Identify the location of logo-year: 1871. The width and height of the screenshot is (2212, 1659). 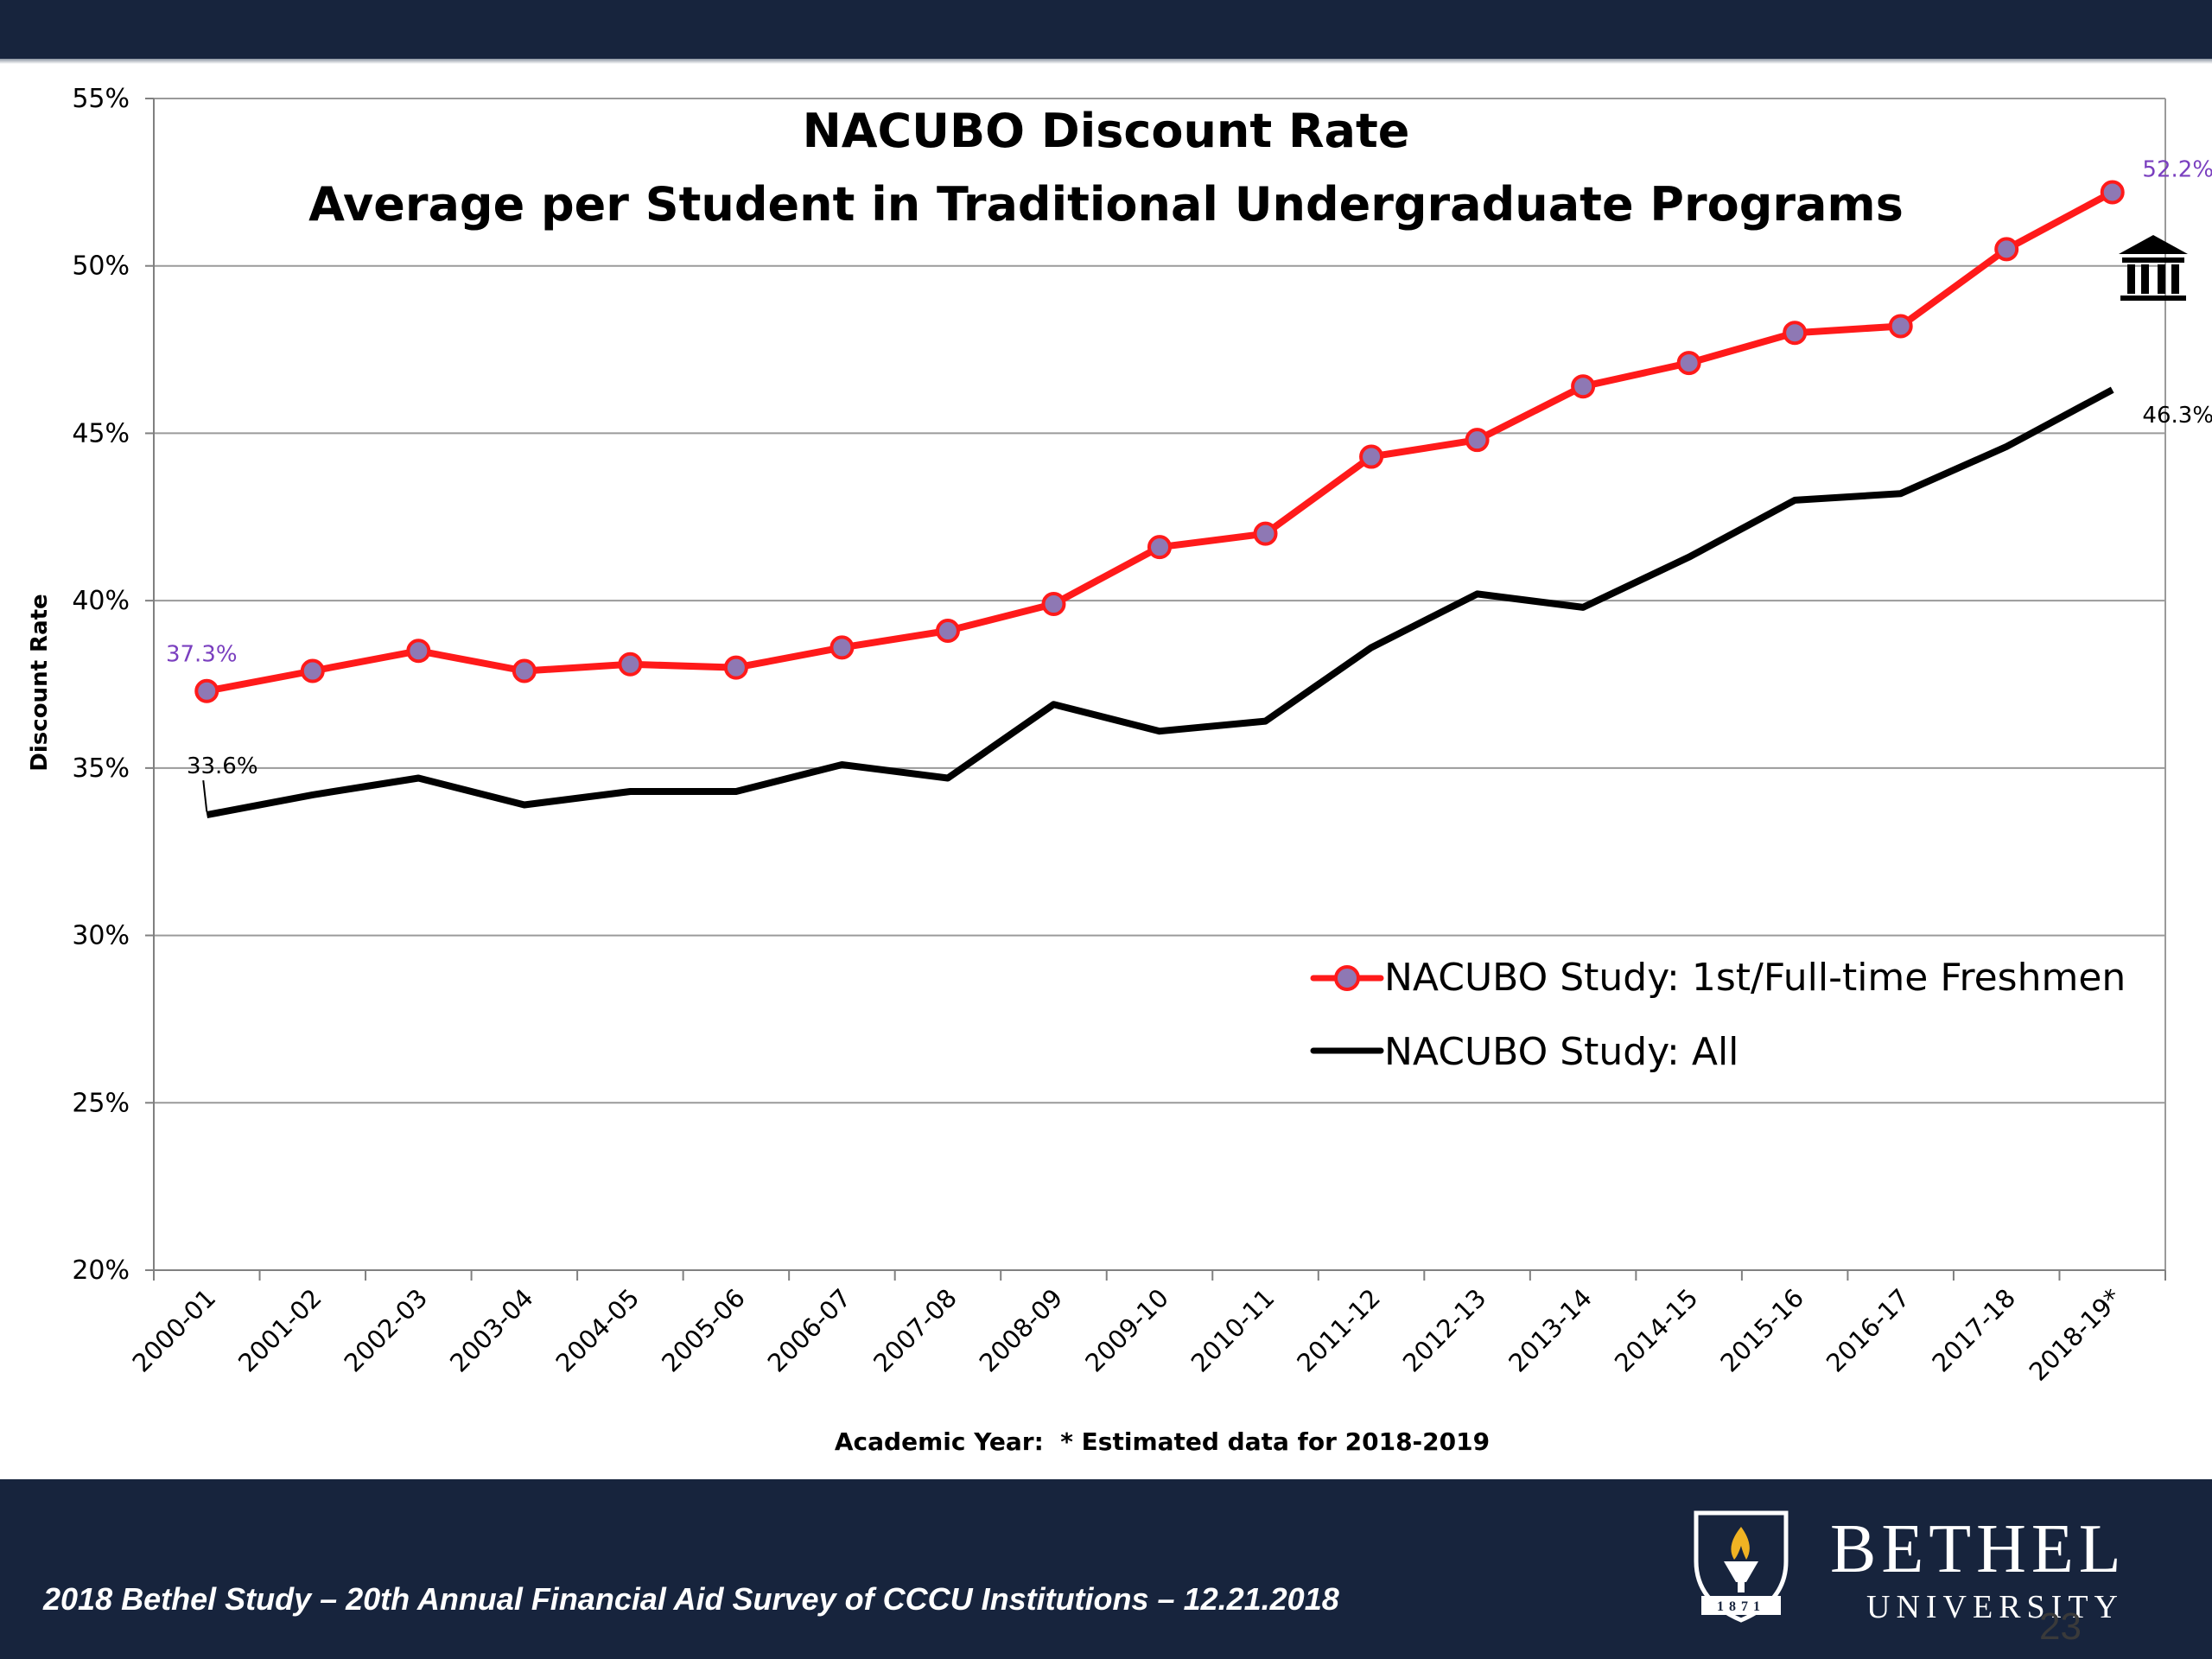
(1741, 1606).